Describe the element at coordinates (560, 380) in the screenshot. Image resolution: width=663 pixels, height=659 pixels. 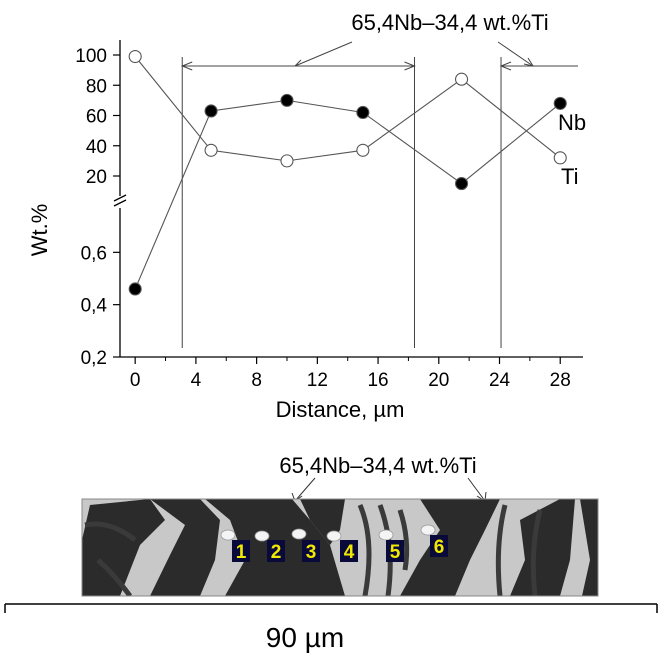
I see `x-tick-label: 28` at that location.